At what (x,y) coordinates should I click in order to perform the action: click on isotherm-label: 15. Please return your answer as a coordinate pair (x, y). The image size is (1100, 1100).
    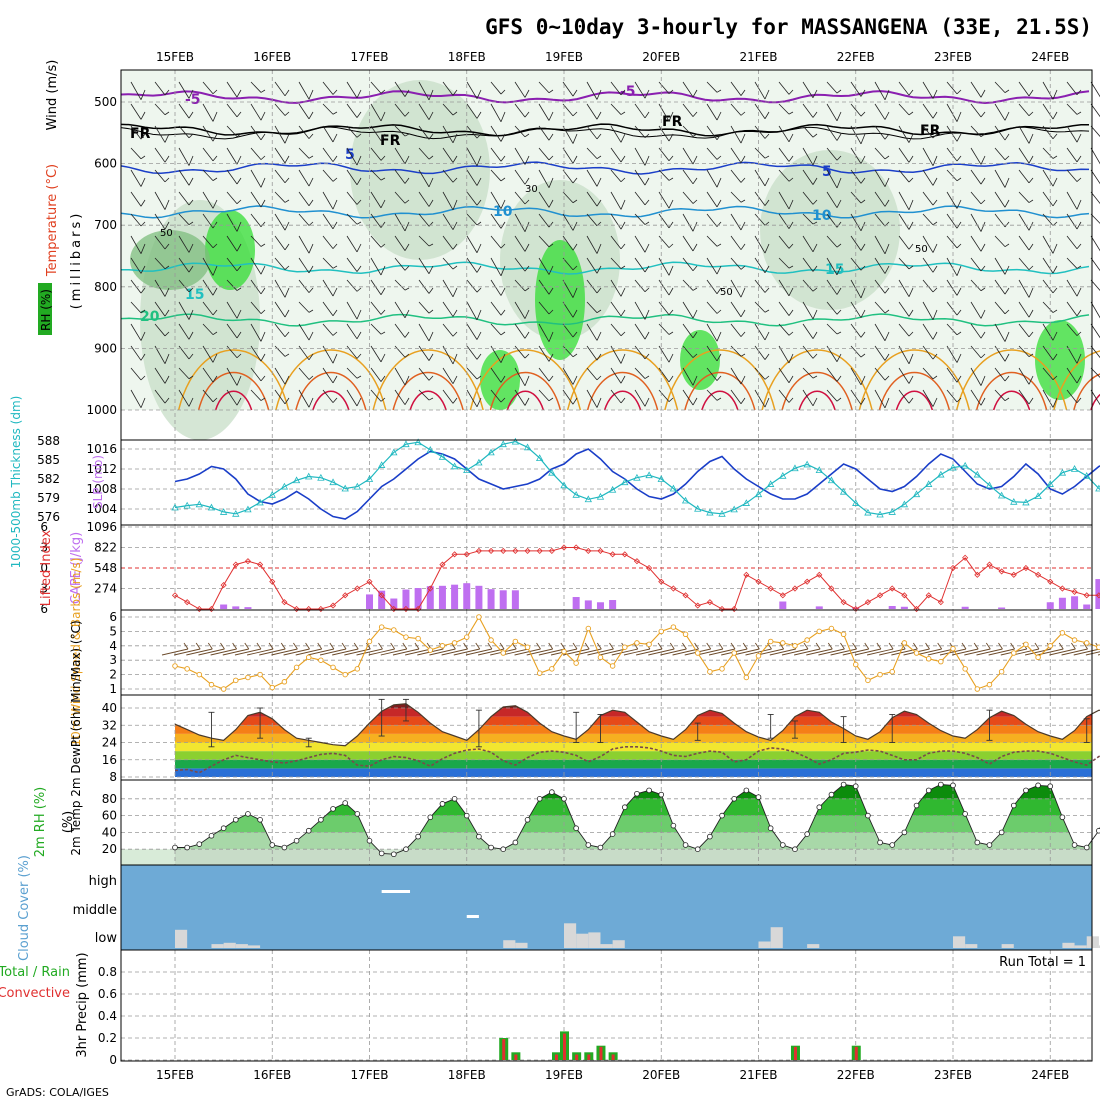
    Looking at the image, I should click on (834, 270).